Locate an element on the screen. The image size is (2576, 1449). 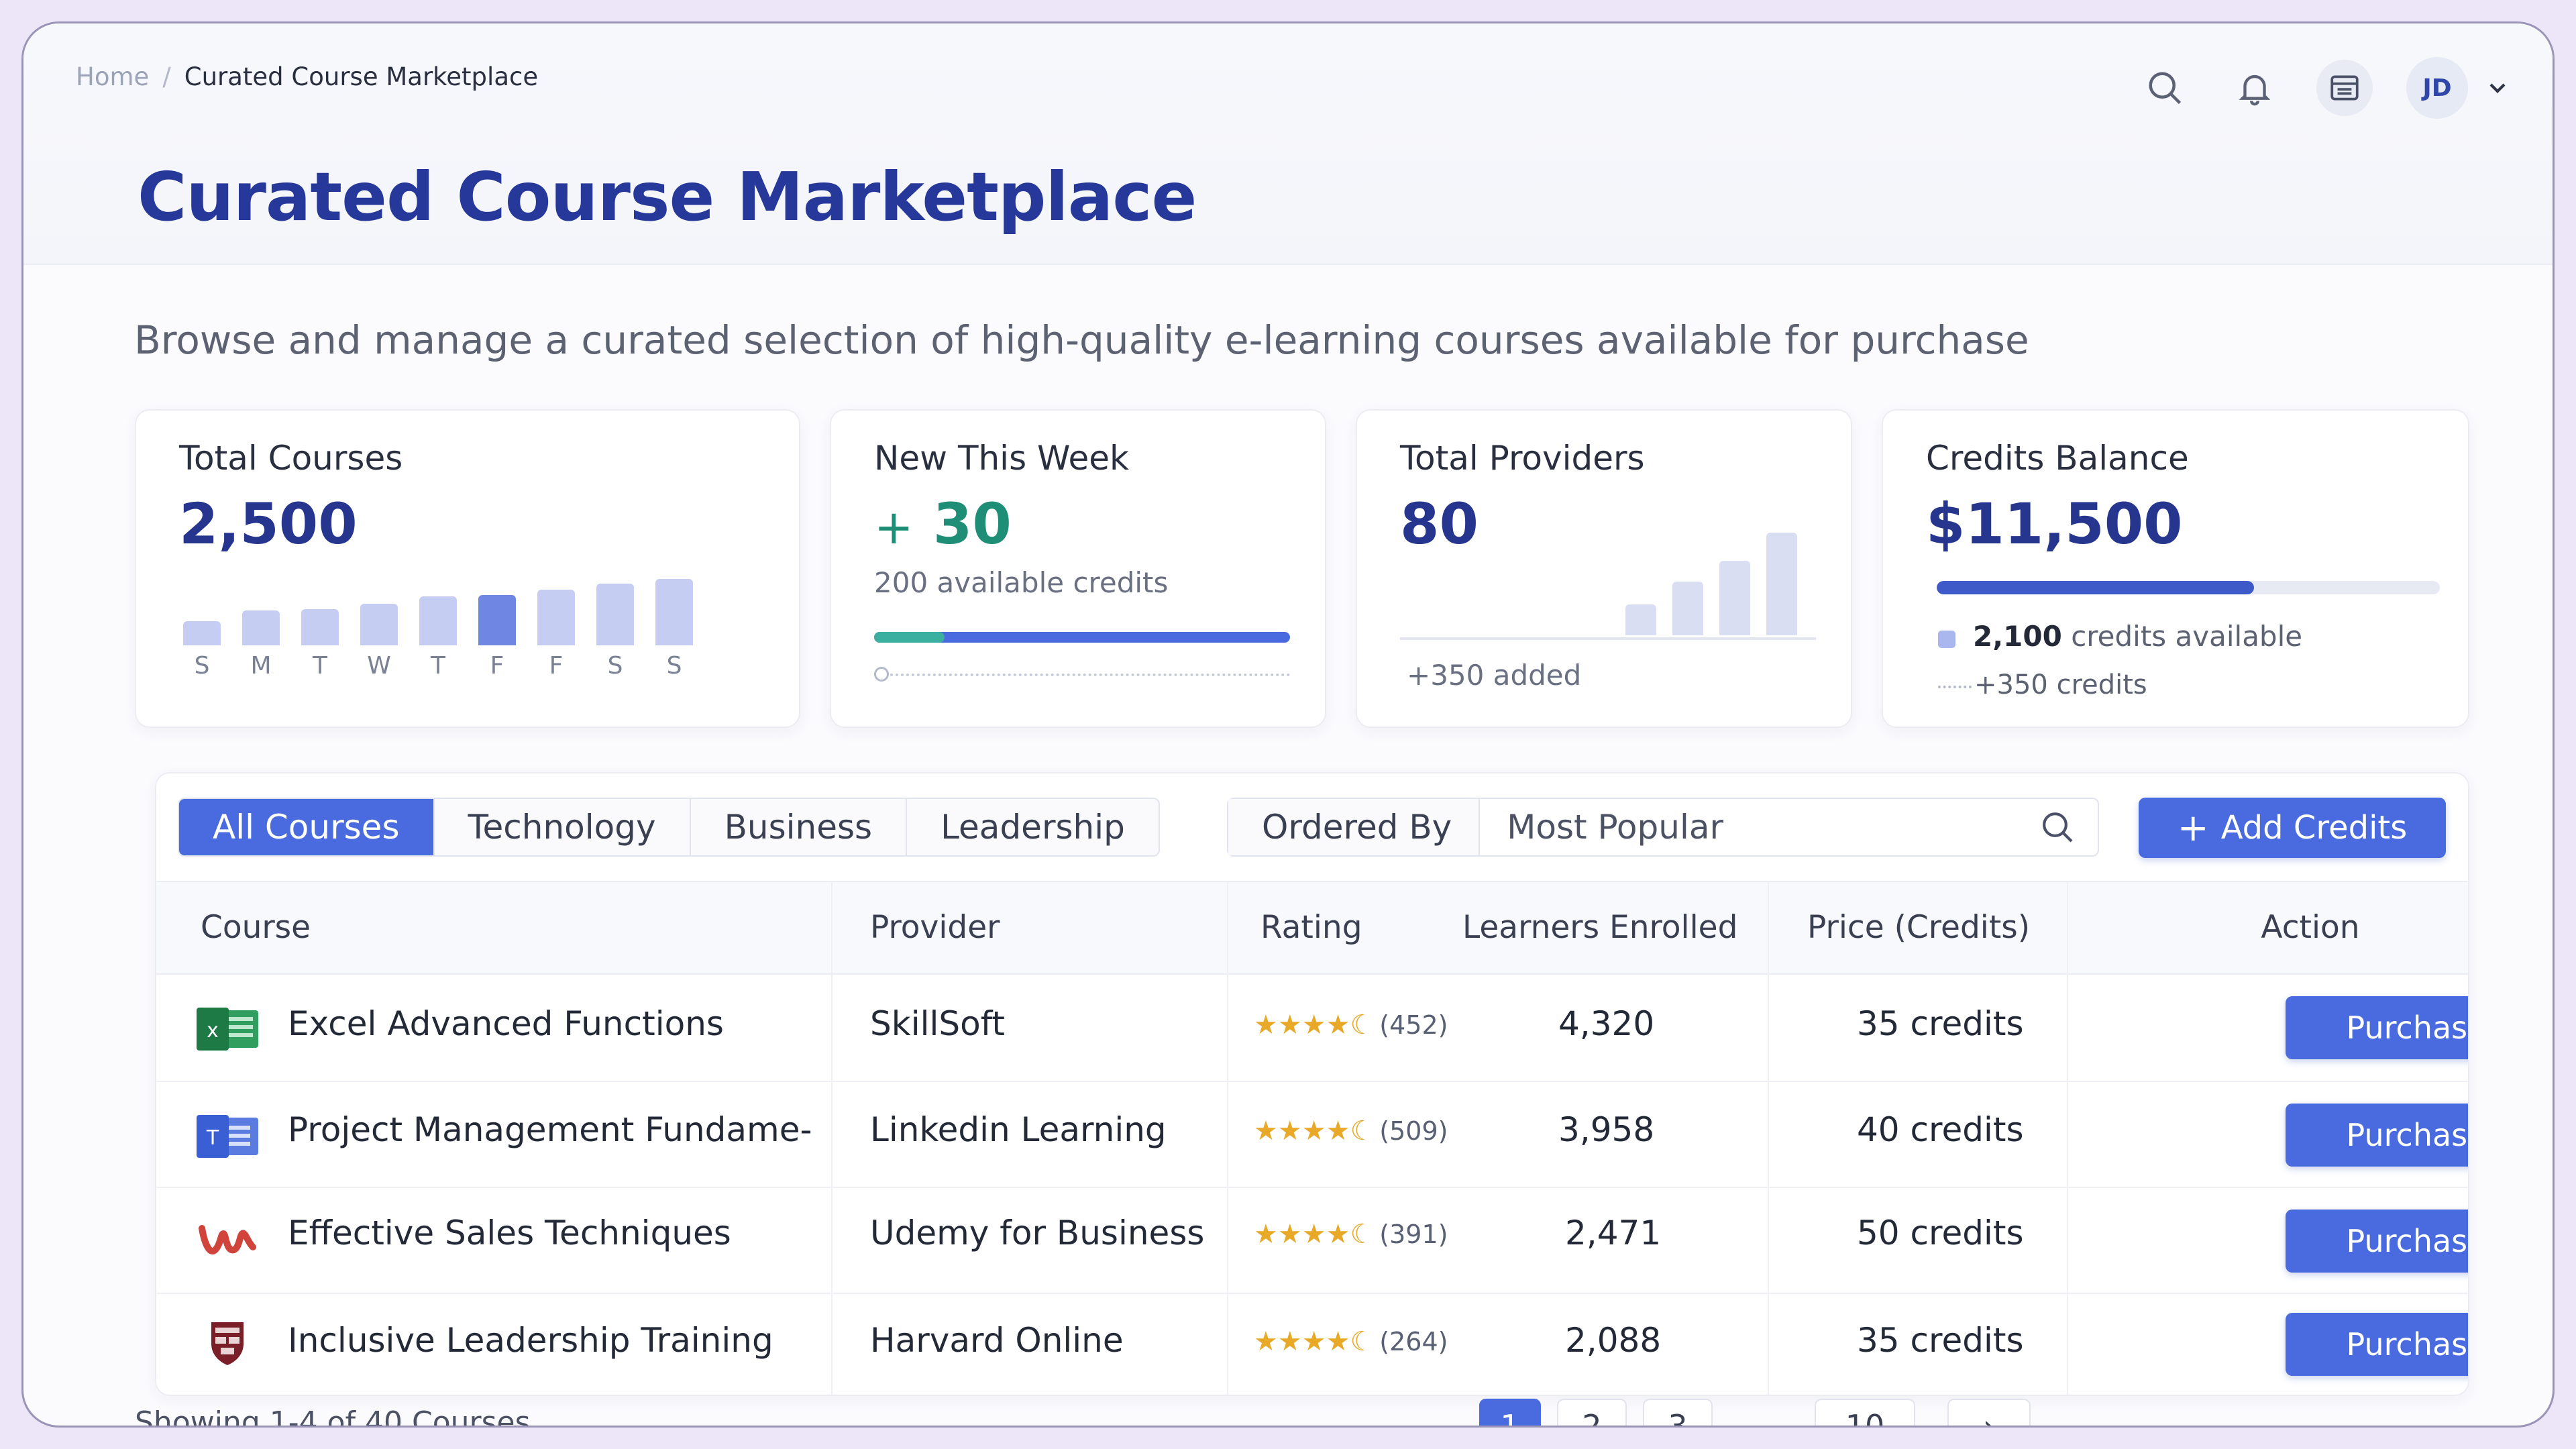
page-3-button: 3 is located at coordinates (1678, 1412).